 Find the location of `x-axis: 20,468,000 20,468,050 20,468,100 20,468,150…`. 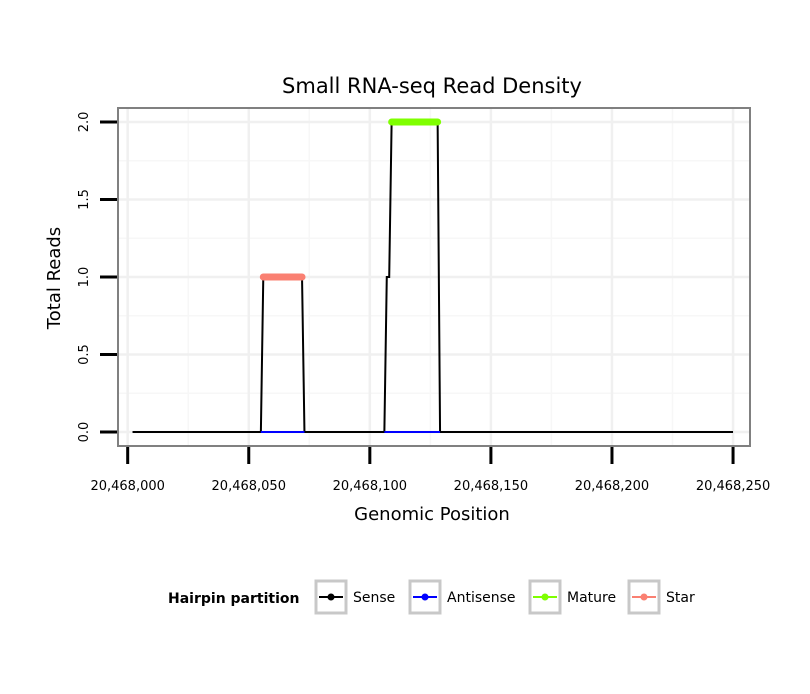

x-axis: 20,468,000 20,468,050 20,468,100 20,468,150… is located at coordinates (430, 470).